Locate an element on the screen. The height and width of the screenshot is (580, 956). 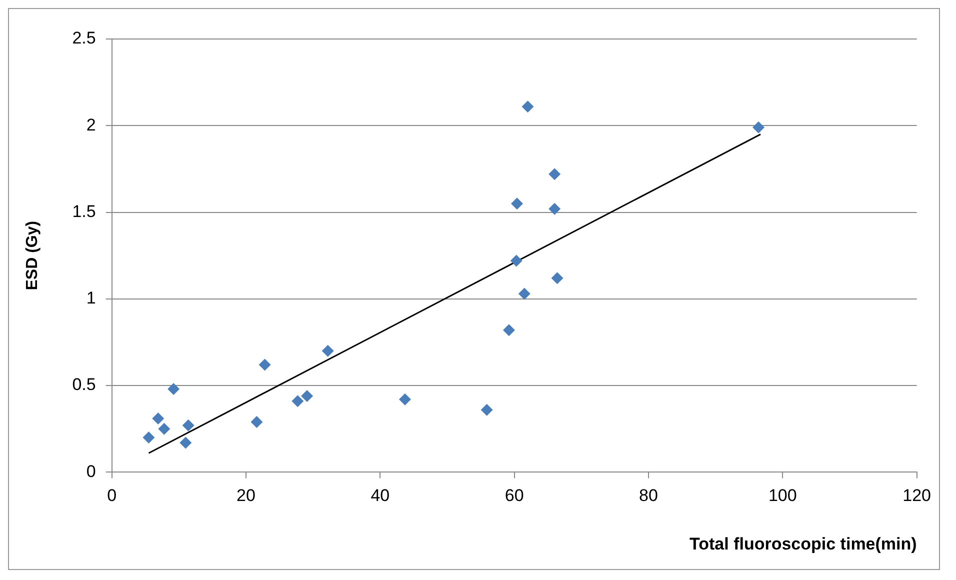
y-tick-label: 0.5 is located at coordinates (84, 384).